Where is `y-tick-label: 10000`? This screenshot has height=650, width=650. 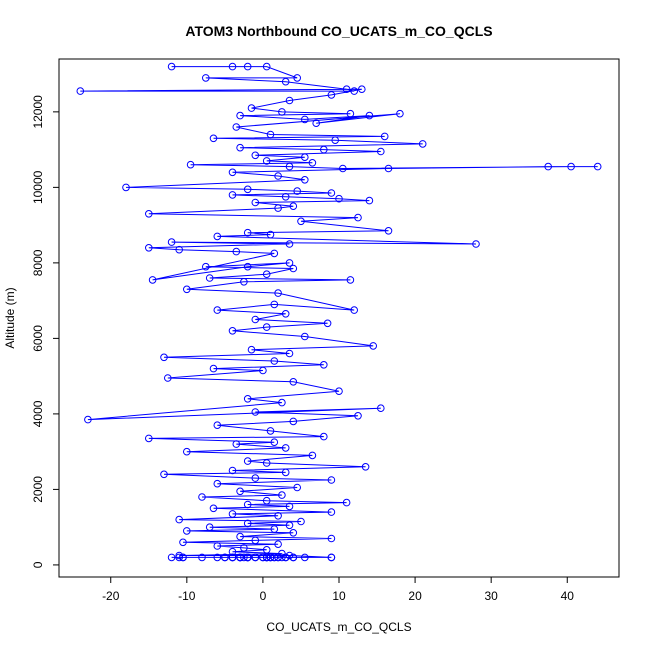 y-tick-label: 10000 is located at coordinates (38, 187).